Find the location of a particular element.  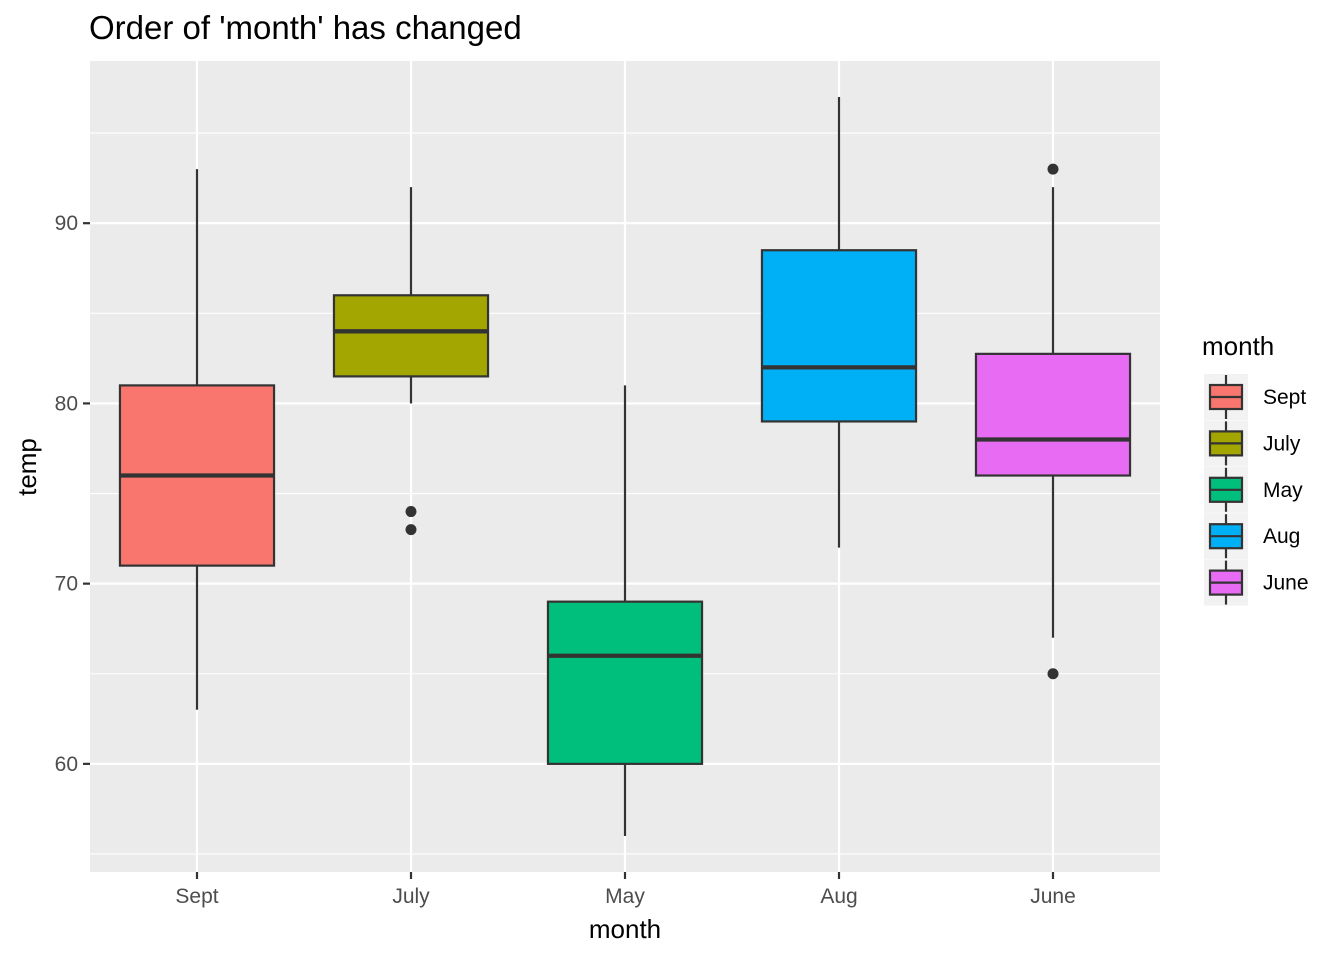

y-axis-title: temp is located at coordinates (27, 467).